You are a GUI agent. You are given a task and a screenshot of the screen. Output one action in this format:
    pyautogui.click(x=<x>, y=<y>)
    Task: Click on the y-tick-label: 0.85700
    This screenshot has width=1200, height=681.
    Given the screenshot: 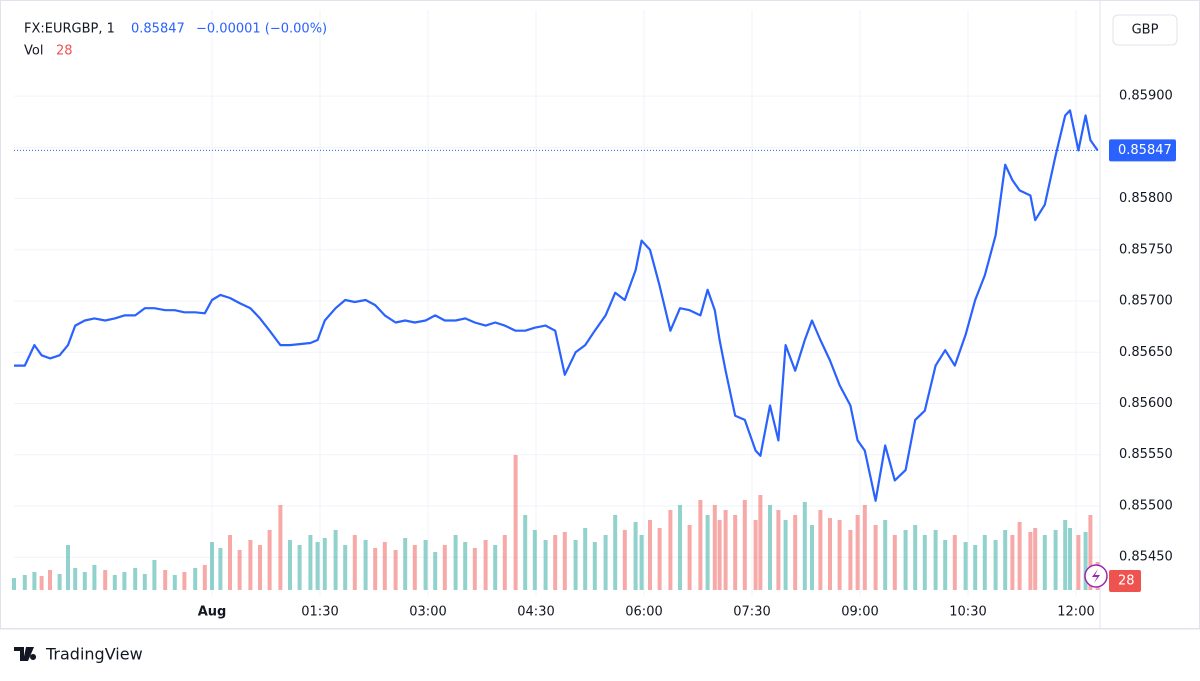 What is the action you would take?
    pyautogui.click(x=1146, y=301)
    